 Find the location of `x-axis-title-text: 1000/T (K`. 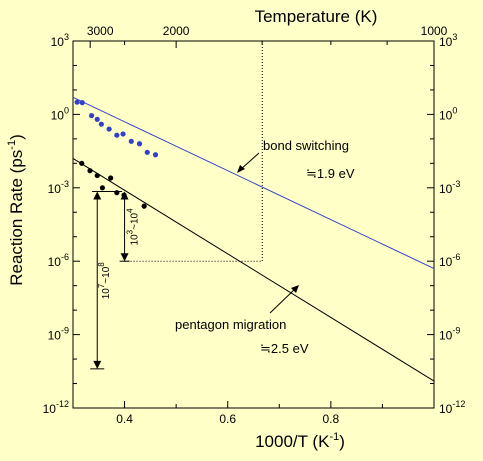

x-axis-title-text: 1000/T (K is located at coordinates (292, 441).